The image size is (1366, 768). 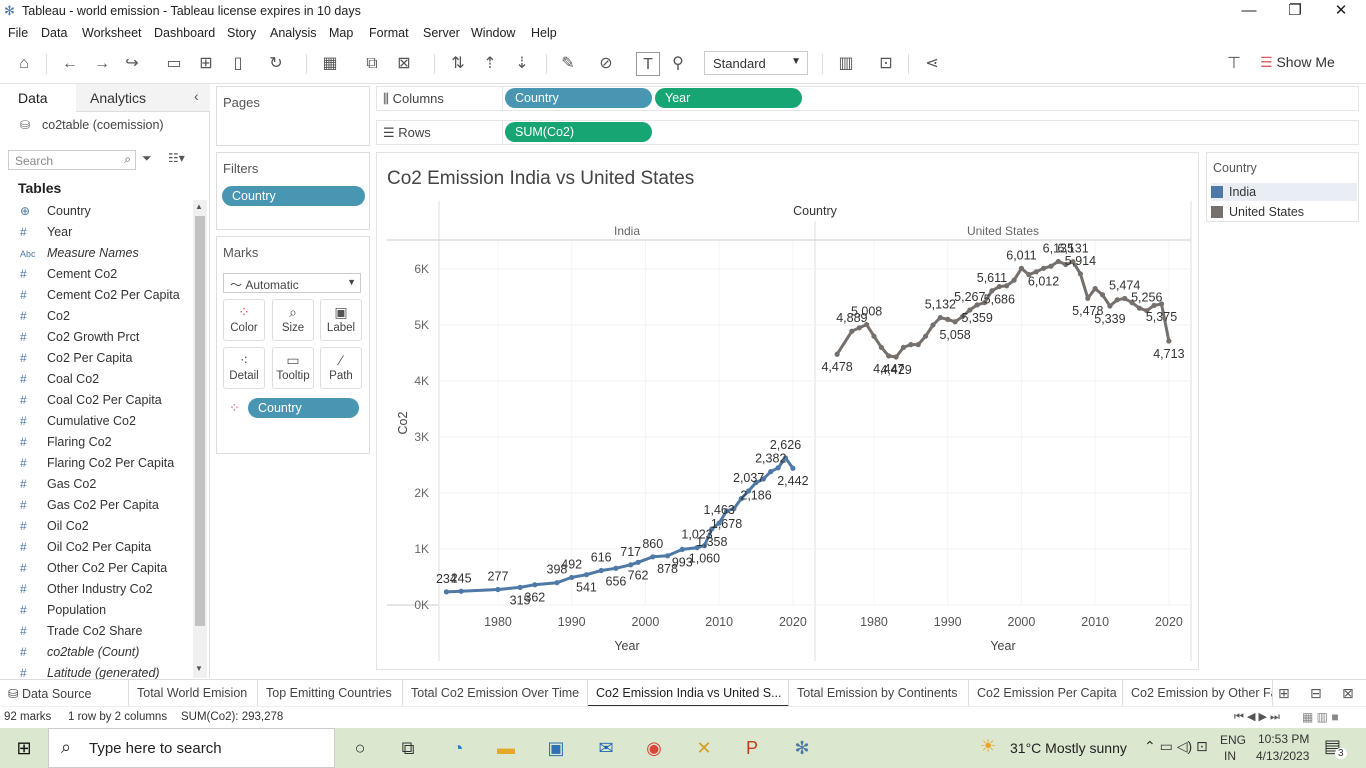 I want to click on swap-icon: ⇅, so click(x=458, y=63).